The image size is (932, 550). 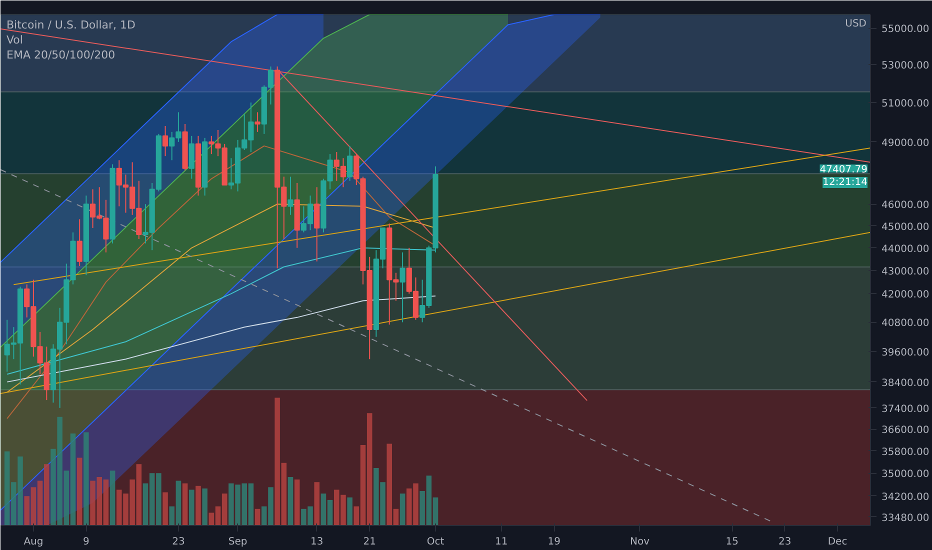 I want to click on y-tick-label: 35000.00, so click(x=906, y=474).